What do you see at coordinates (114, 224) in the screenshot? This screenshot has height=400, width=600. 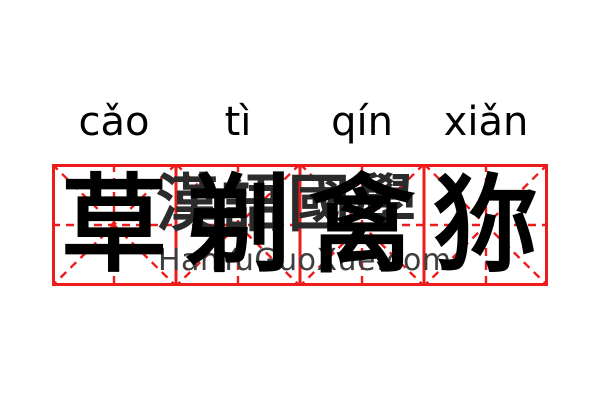 I see `hanzi-char-1: 草` at bounding box center [114, 224].